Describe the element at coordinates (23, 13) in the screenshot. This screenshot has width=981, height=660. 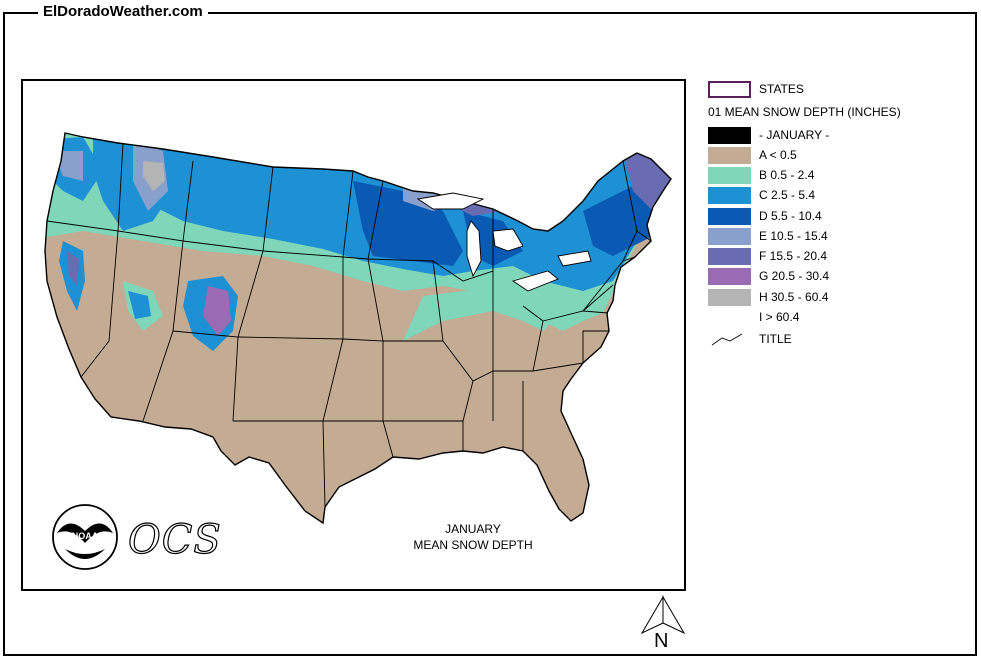
I see `title-rule` at that location.